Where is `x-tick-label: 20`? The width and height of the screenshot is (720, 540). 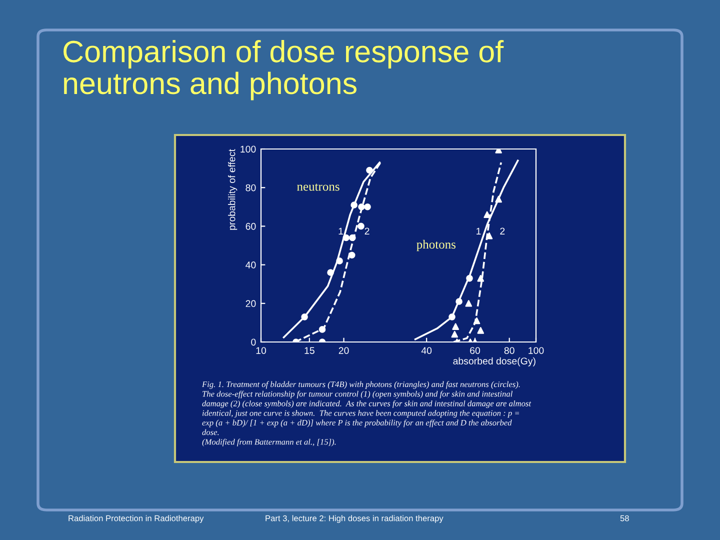
x-tick-label: 20 is located at coordinates (343, 350).